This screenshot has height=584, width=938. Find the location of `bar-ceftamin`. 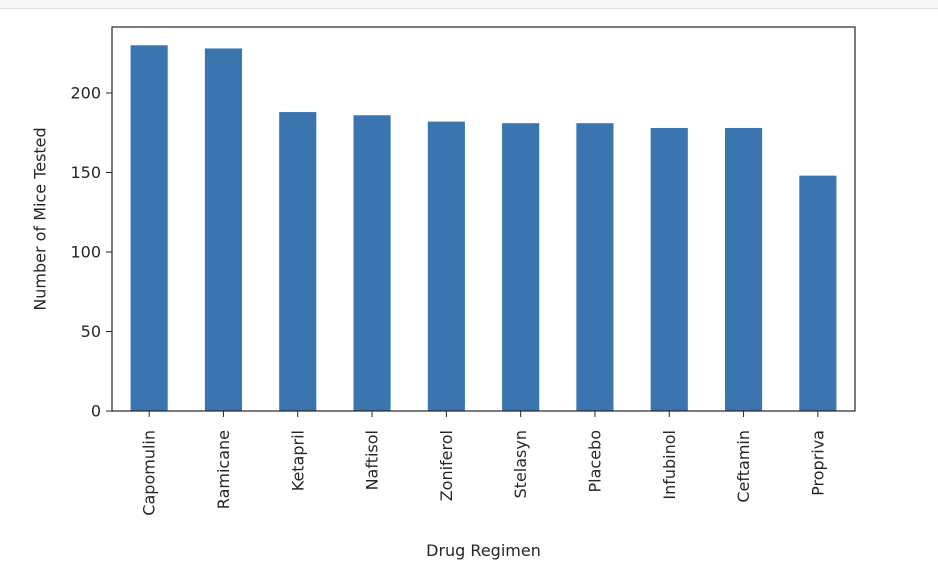

bar-ceftamin is located at coordinates (743, 269).